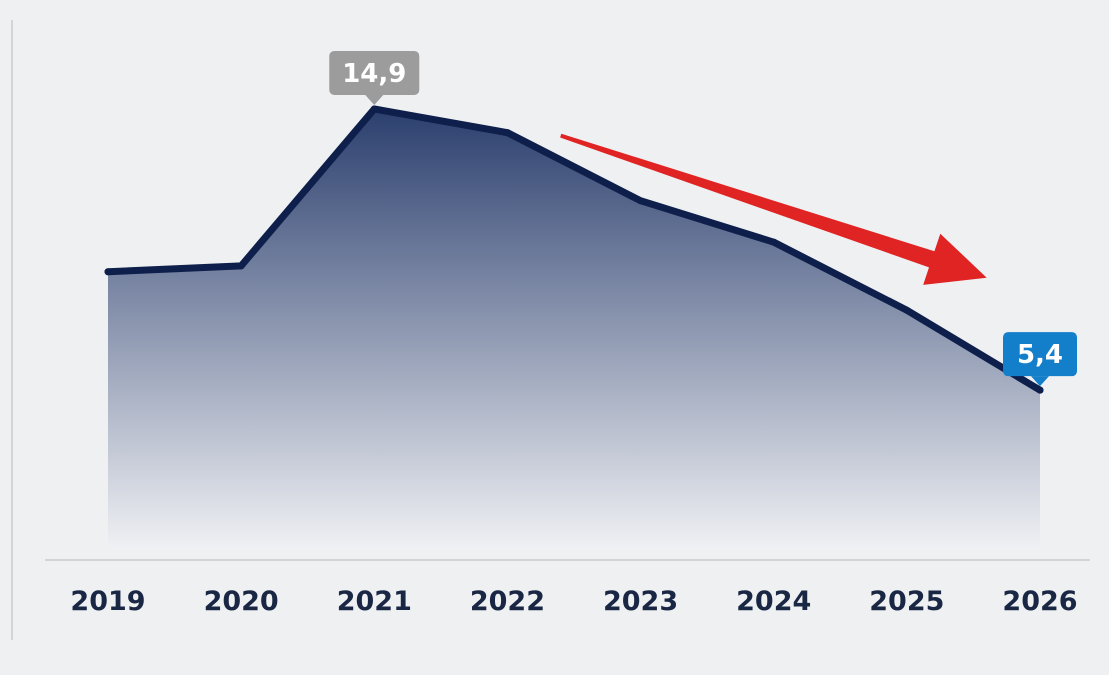 The image size is (1109, 675). I want to click on trend-arrow, so click(773, 209).